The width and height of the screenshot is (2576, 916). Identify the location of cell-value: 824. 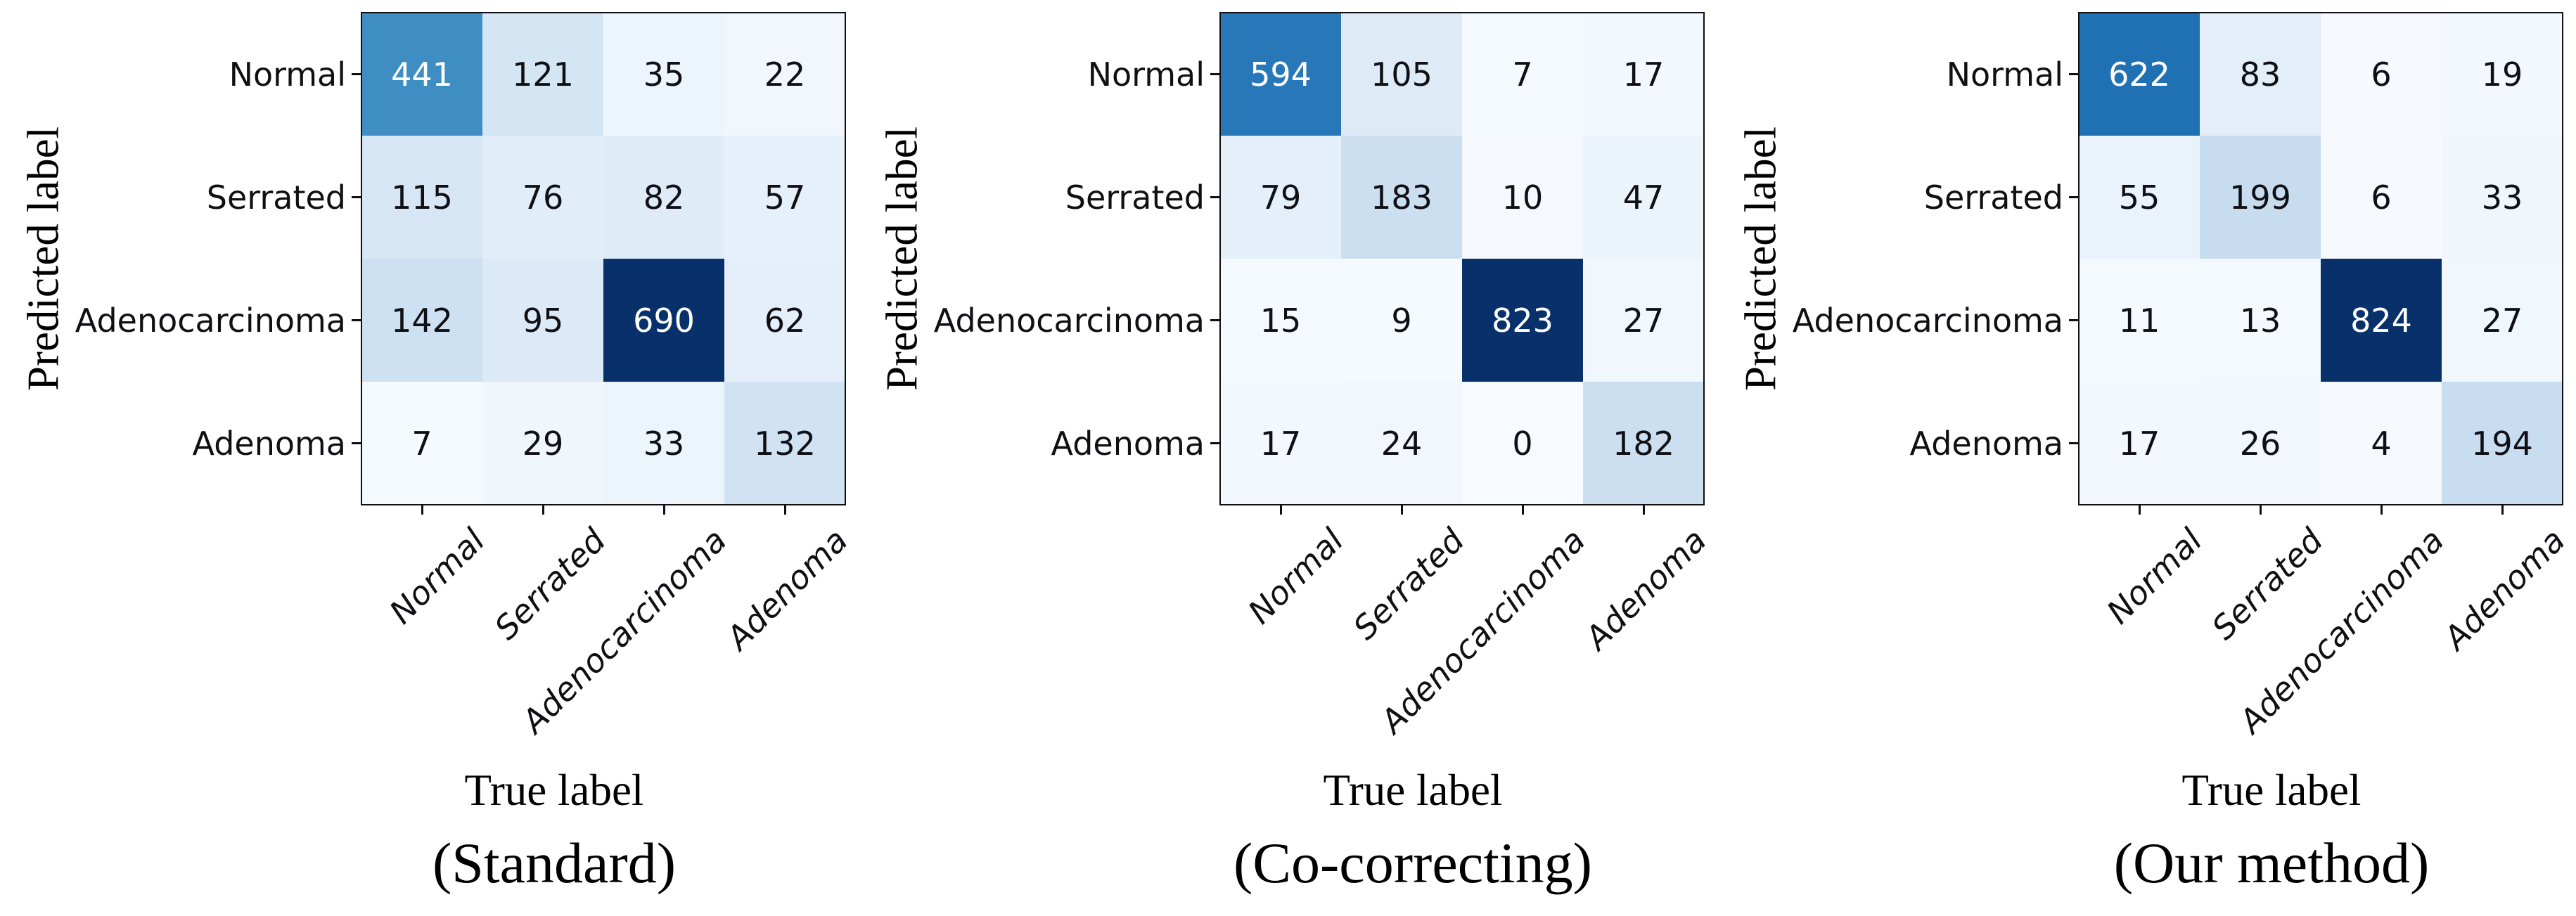
(2381, 320).